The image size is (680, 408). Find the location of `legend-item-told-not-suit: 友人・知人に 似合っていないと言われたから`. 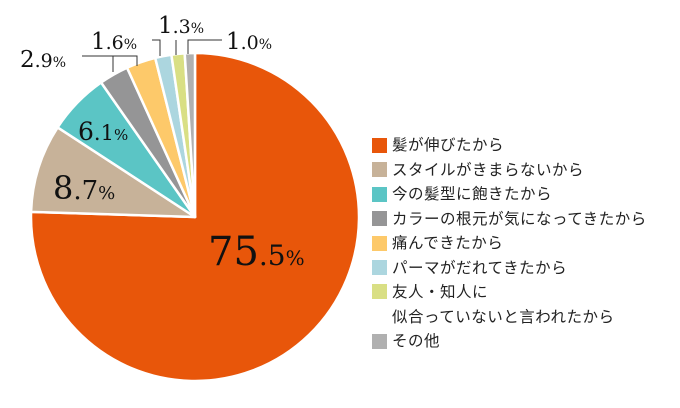

legend-item-told-not-suit: 友人・知人に 似合っていないと言われたから is located at coordinates (509, 304).